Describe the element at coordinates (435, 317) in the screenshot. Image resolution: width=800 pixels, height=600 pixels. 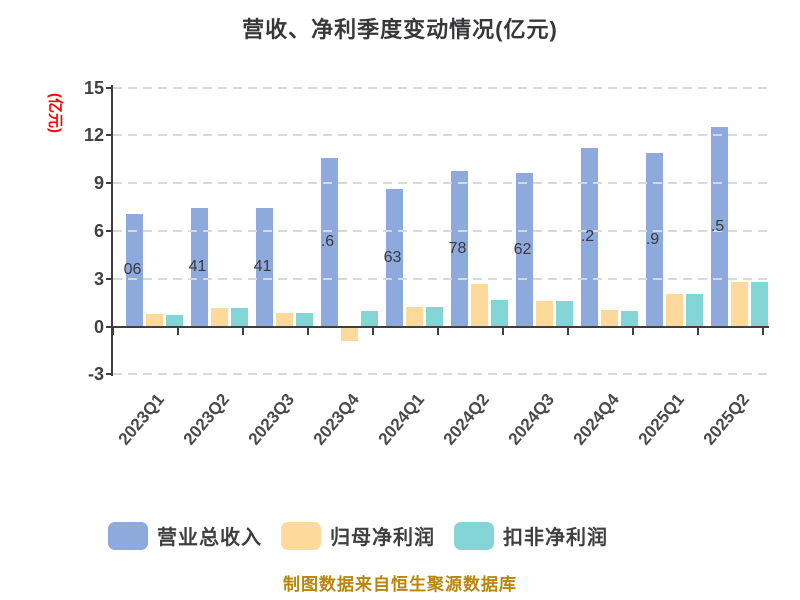
I see `bar-扣非净利润-2024Q1` at that location.